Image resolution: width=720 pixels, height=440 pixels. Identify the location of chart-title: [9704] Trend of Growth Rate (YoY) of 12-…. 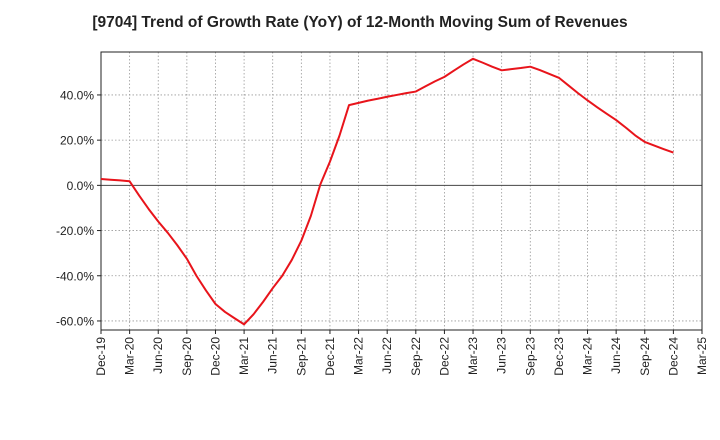
(360, 22).